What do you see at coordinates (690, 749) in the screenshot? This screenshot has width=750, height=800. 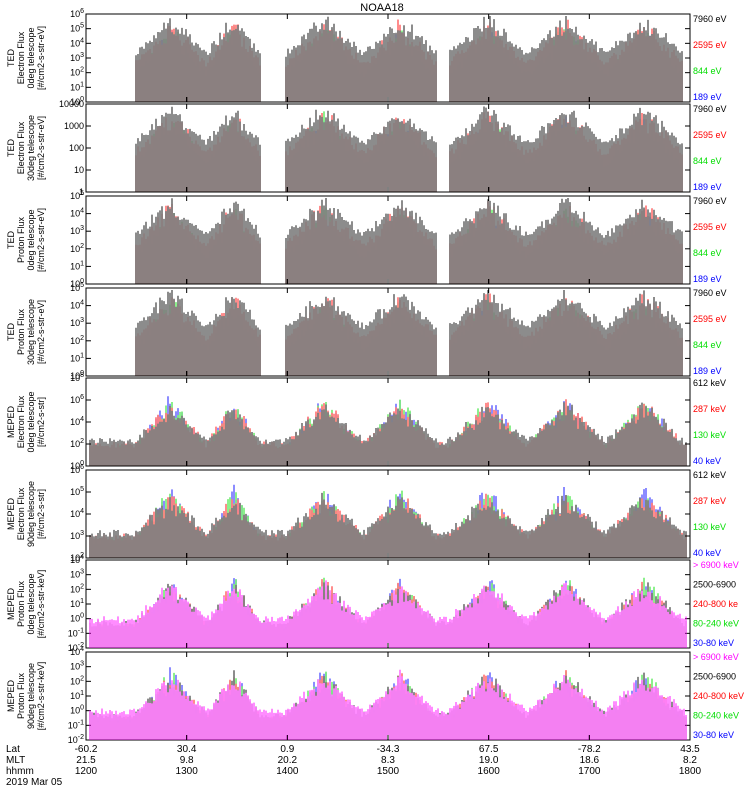 I see `x-tick-label-lat: 43.5` at bounding box center [690, 749].